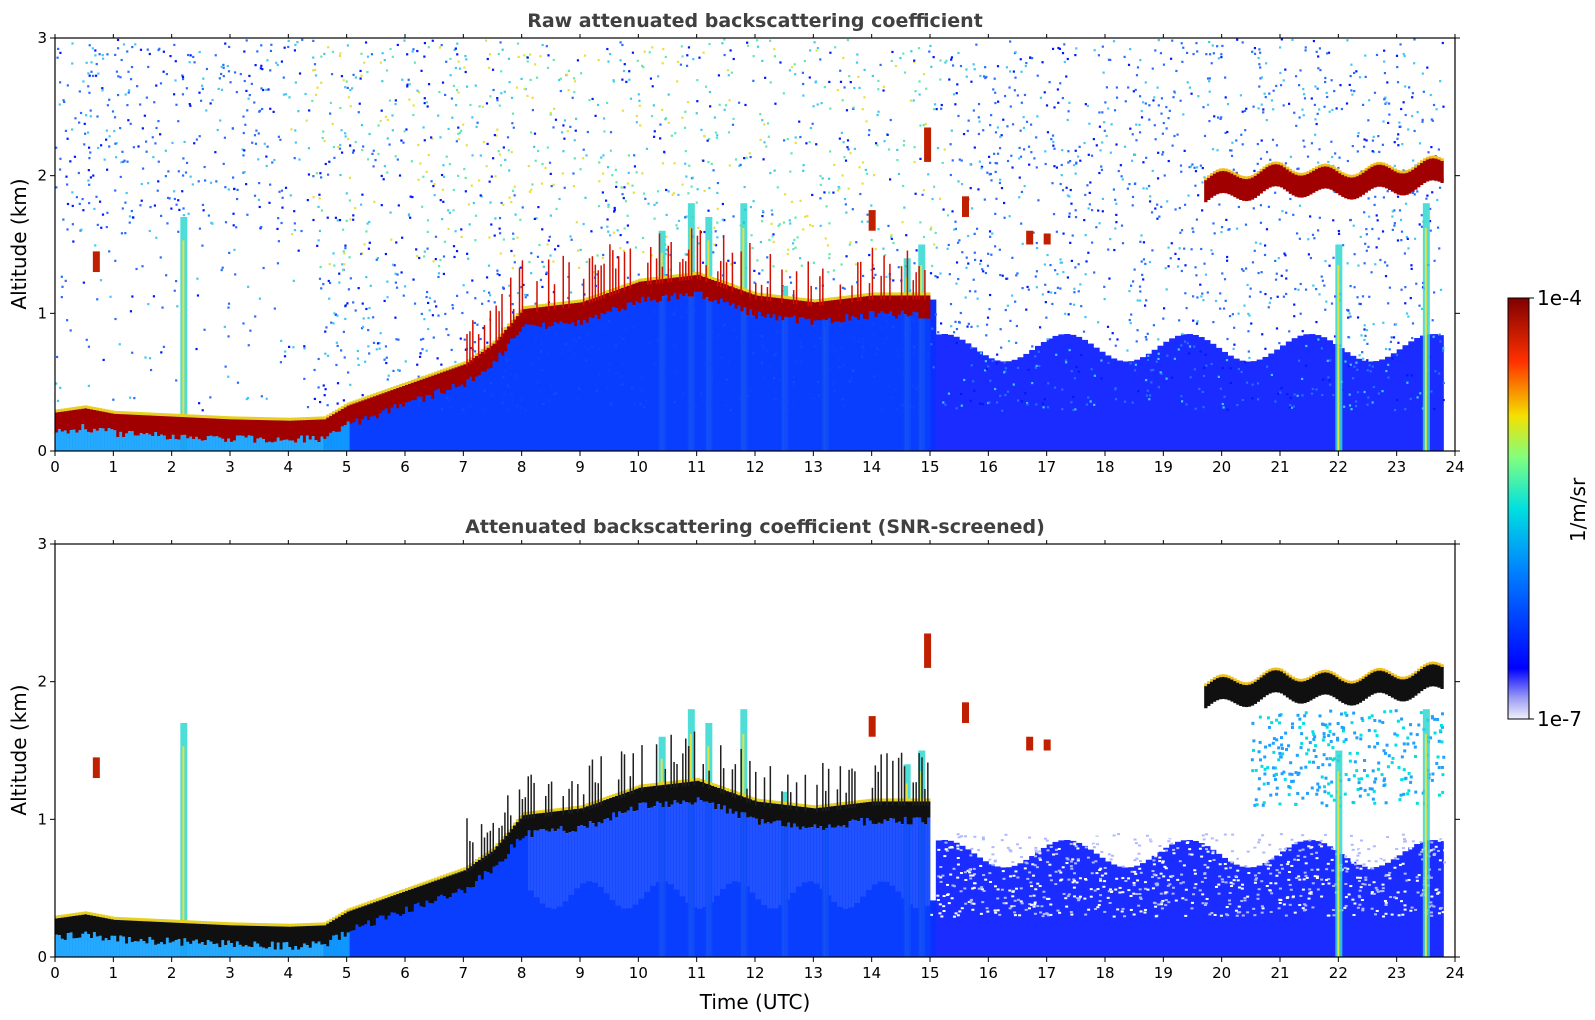  I want to click on cloud-patch, so click(928, 144).